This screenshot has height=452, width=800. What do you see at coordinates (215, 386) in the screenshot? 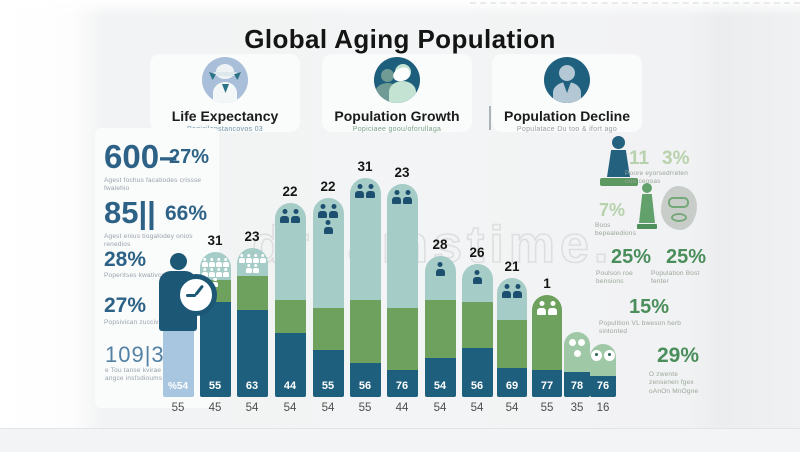
I see `bar-value: 55` at bounding box center [215, 386].